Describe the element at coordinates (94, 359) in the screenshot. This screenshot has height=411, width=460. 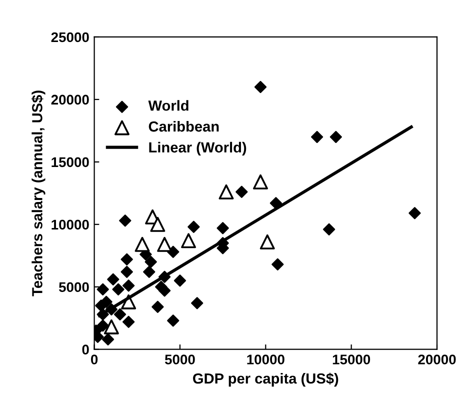
I see `x-tick-label: 0` at that location.